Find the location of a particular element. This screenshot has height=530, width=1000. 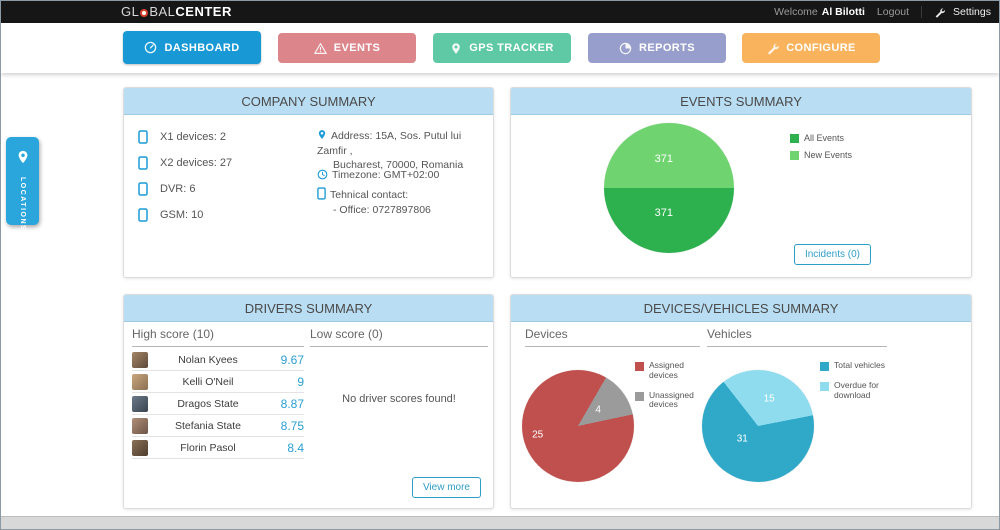

device-count-gsm: GSM: 10 is located at coordinates (170, 215).